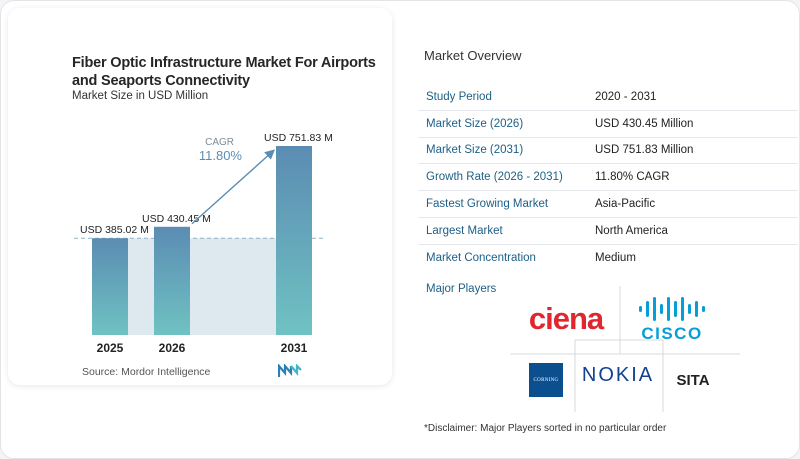  Describe the element at coordinates (202, 286) in the screenshot. I see `baseline-region` at that location.